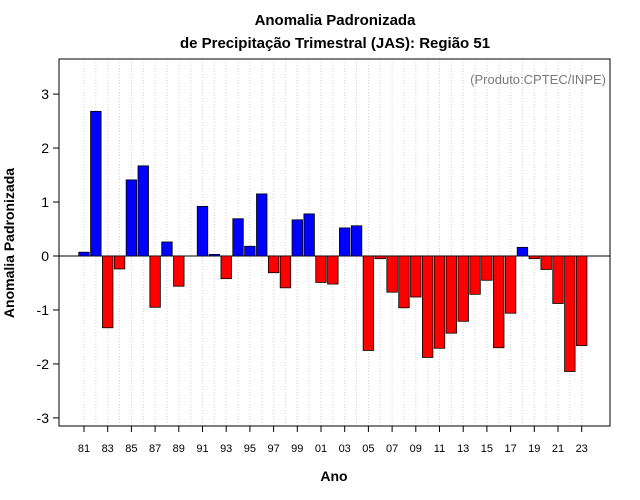  Describe the element at coordinates (131, 449) in the screenshot. I see `x-tick-label: 85` at that location.